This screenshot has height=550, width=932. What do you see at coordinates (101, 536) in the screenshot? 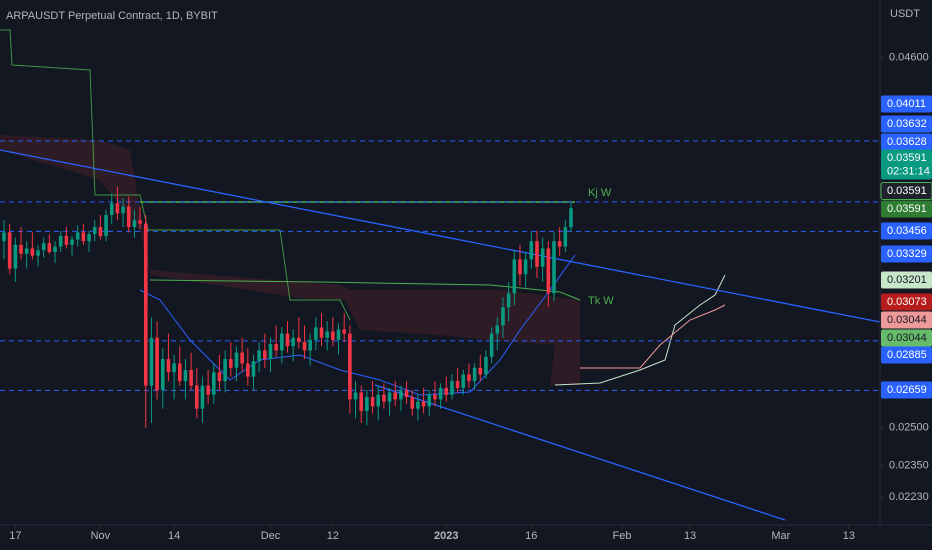
I see `x-tick-label: Nov` at bounding box center [101, 536].